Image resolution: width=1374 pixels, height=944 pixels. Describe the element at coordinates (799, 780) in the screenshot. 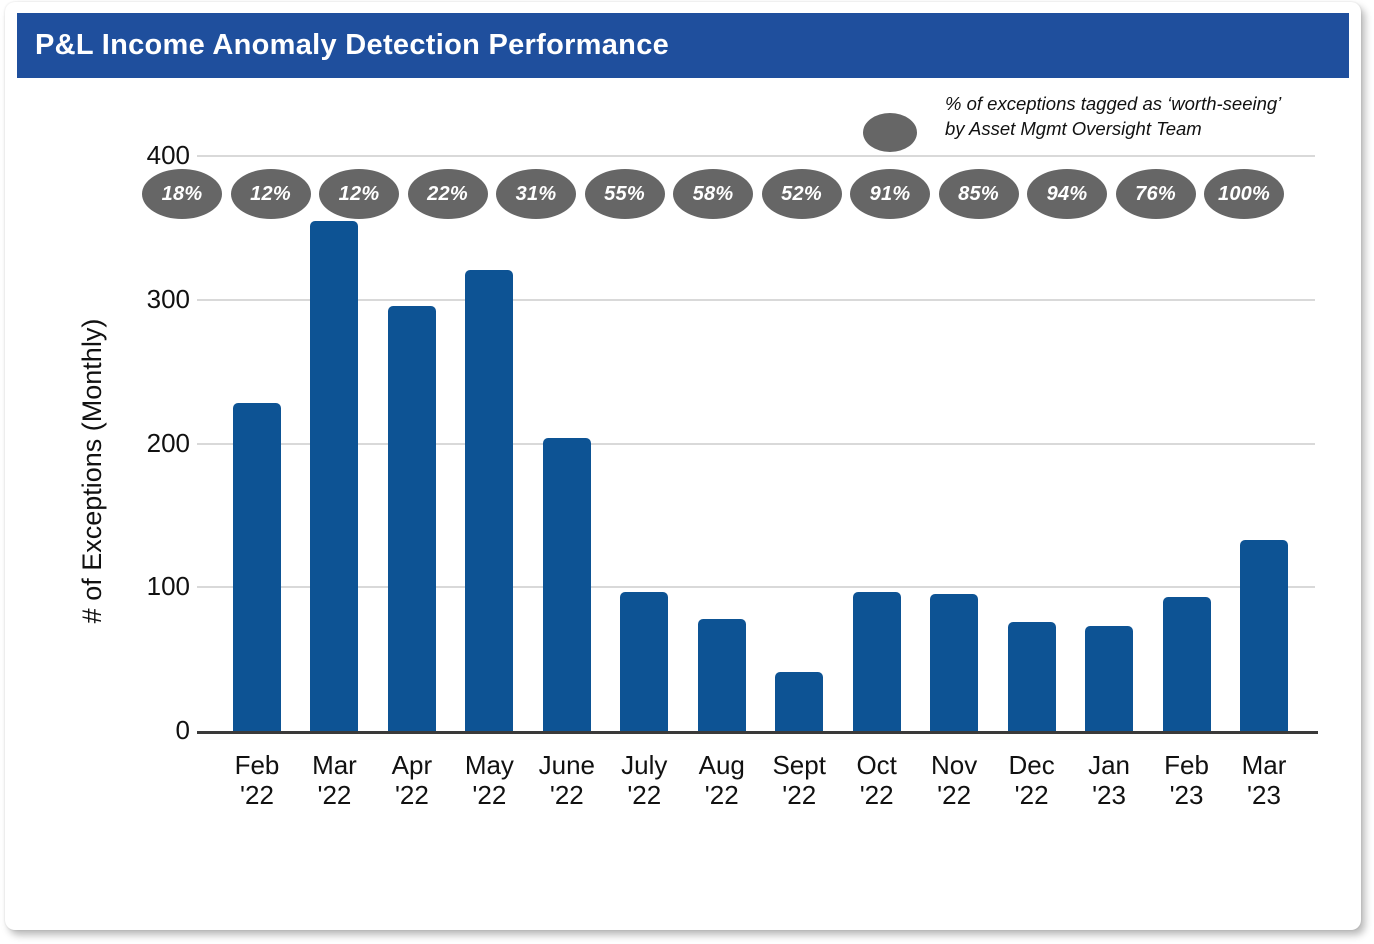

I see `x-tick-label: Sept '22` at that location.